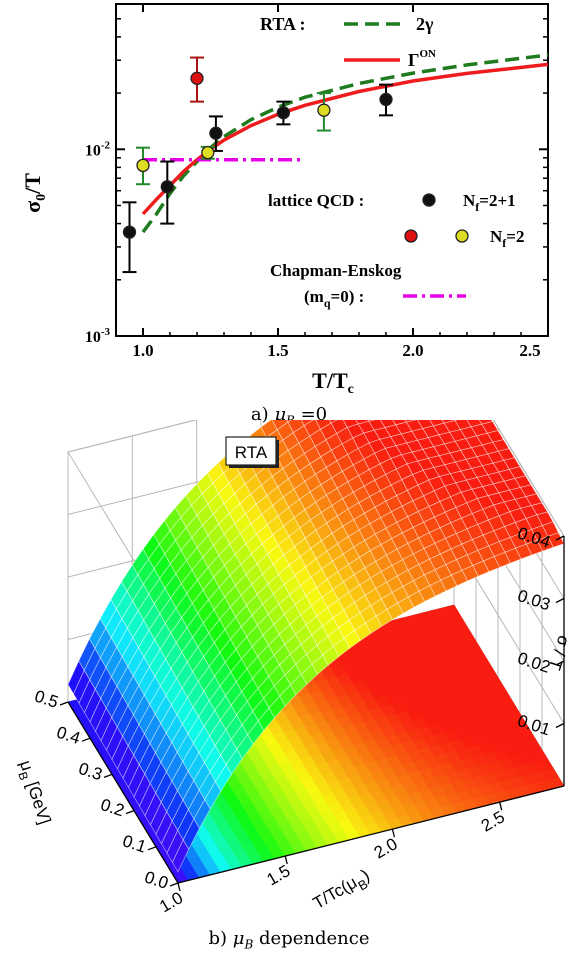 This screenshot has width=578, height=953. What do you see at coordinates (334, 298) in the screenshot?
I see `legend-chapman-line2: (mq=0) :` at bounding box center [334, 298].